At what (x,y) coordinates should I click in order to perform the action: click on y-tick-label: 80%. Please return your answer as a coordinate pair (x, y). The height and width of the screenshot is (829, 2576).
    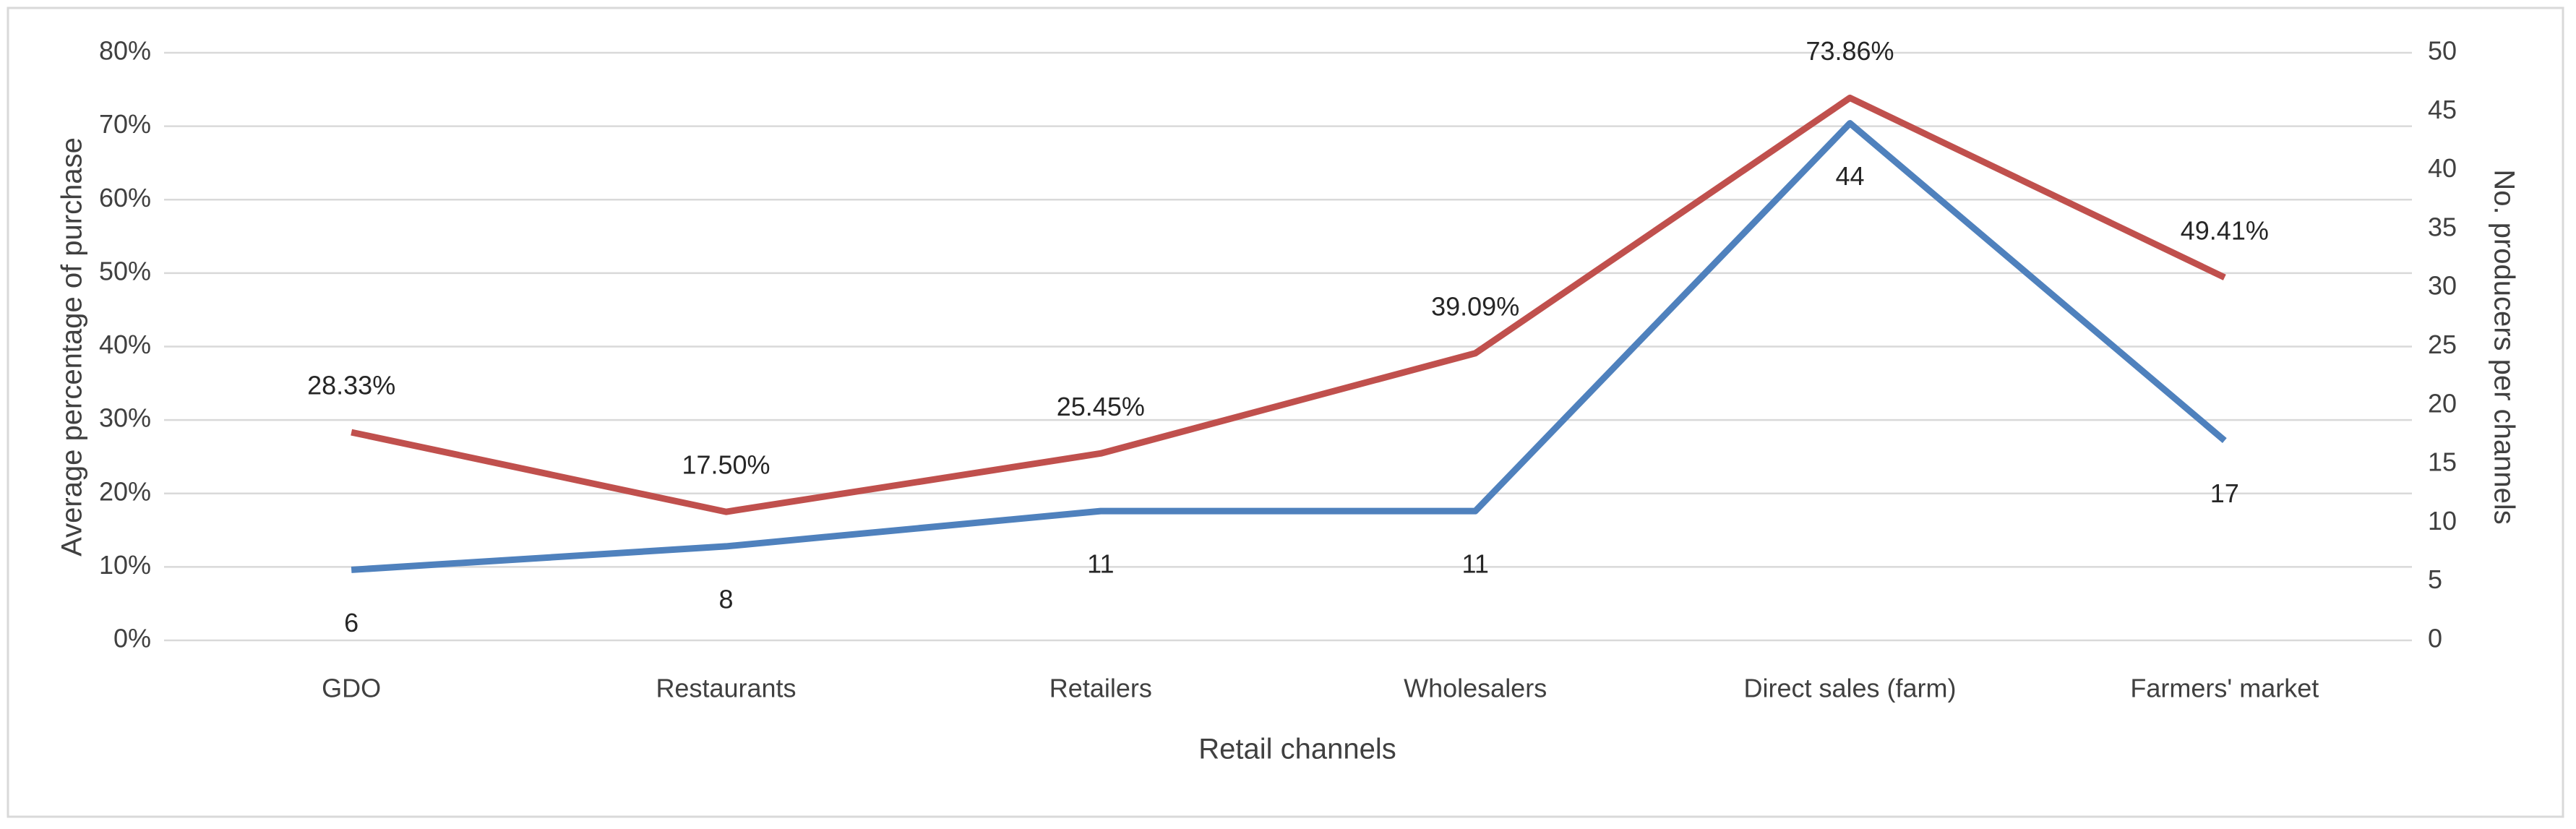
    Looking at the image, I should click on (125, 51).